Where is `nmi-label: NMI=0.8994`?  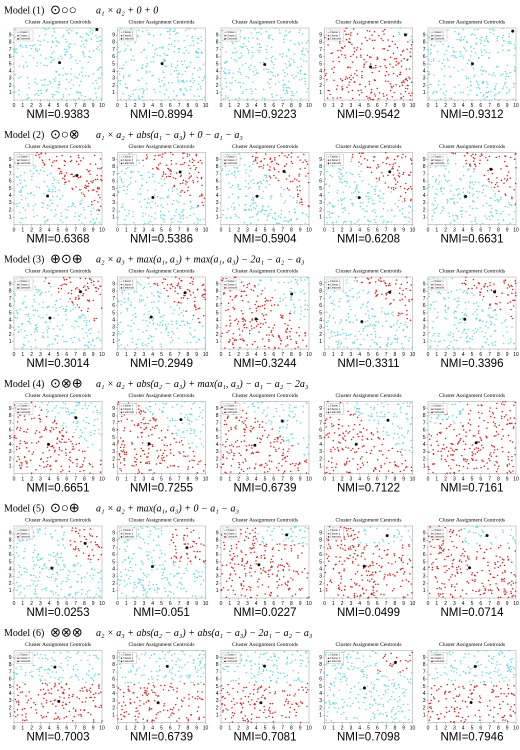 nmi-label: NMI=0.8994 is located at coordinates (162, 115).